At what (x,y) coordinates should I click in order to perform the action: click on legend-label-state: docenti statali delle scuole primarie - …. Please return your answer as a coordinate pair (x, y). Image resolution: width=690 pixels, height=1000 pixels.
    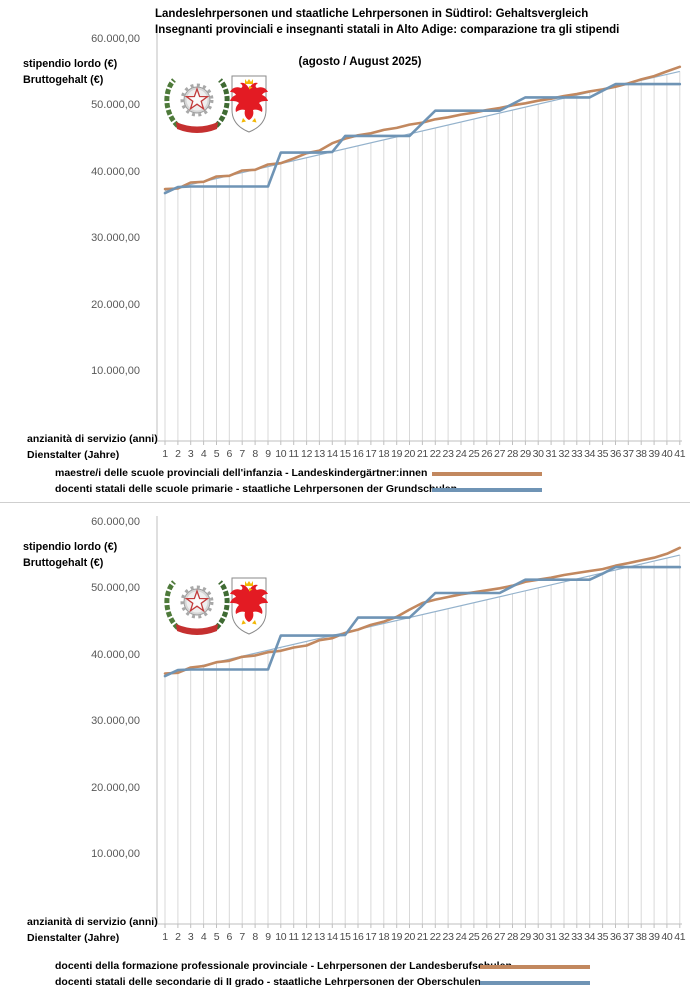
    Looking at the image, I should click on (256, 489).